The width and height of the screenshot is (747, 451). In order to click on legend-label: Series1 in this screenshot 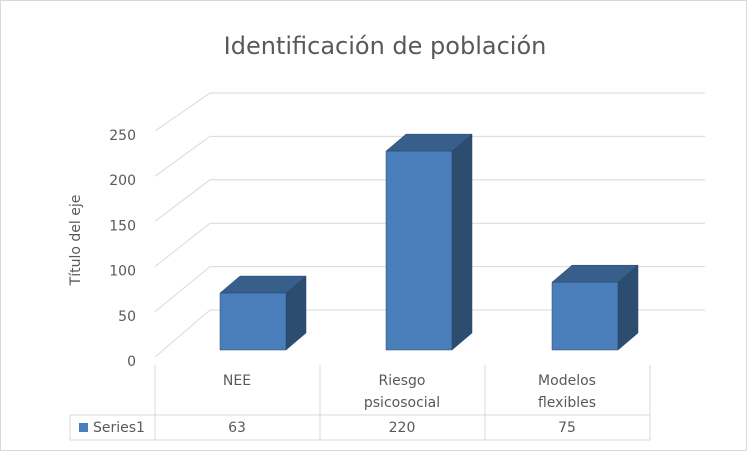, I will do `click(119, 428)`.